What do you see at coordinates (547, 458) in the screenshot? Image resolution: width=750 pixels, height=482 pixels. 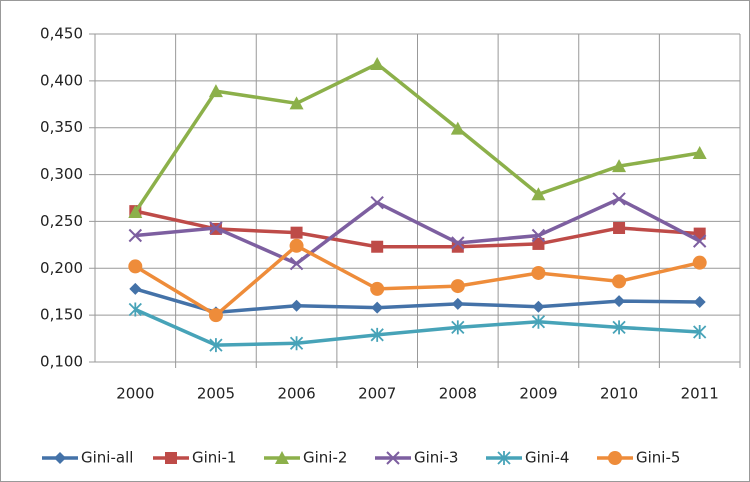 I see `legend-label: Gini-4` at bounding box center [547, 458].